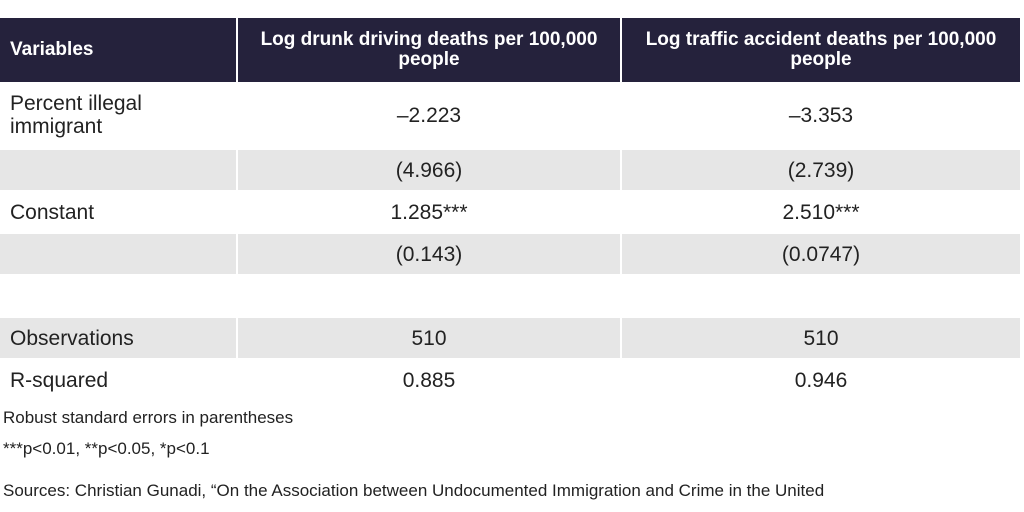  I want to click on cell-text: R-squared, so click(59, 380).